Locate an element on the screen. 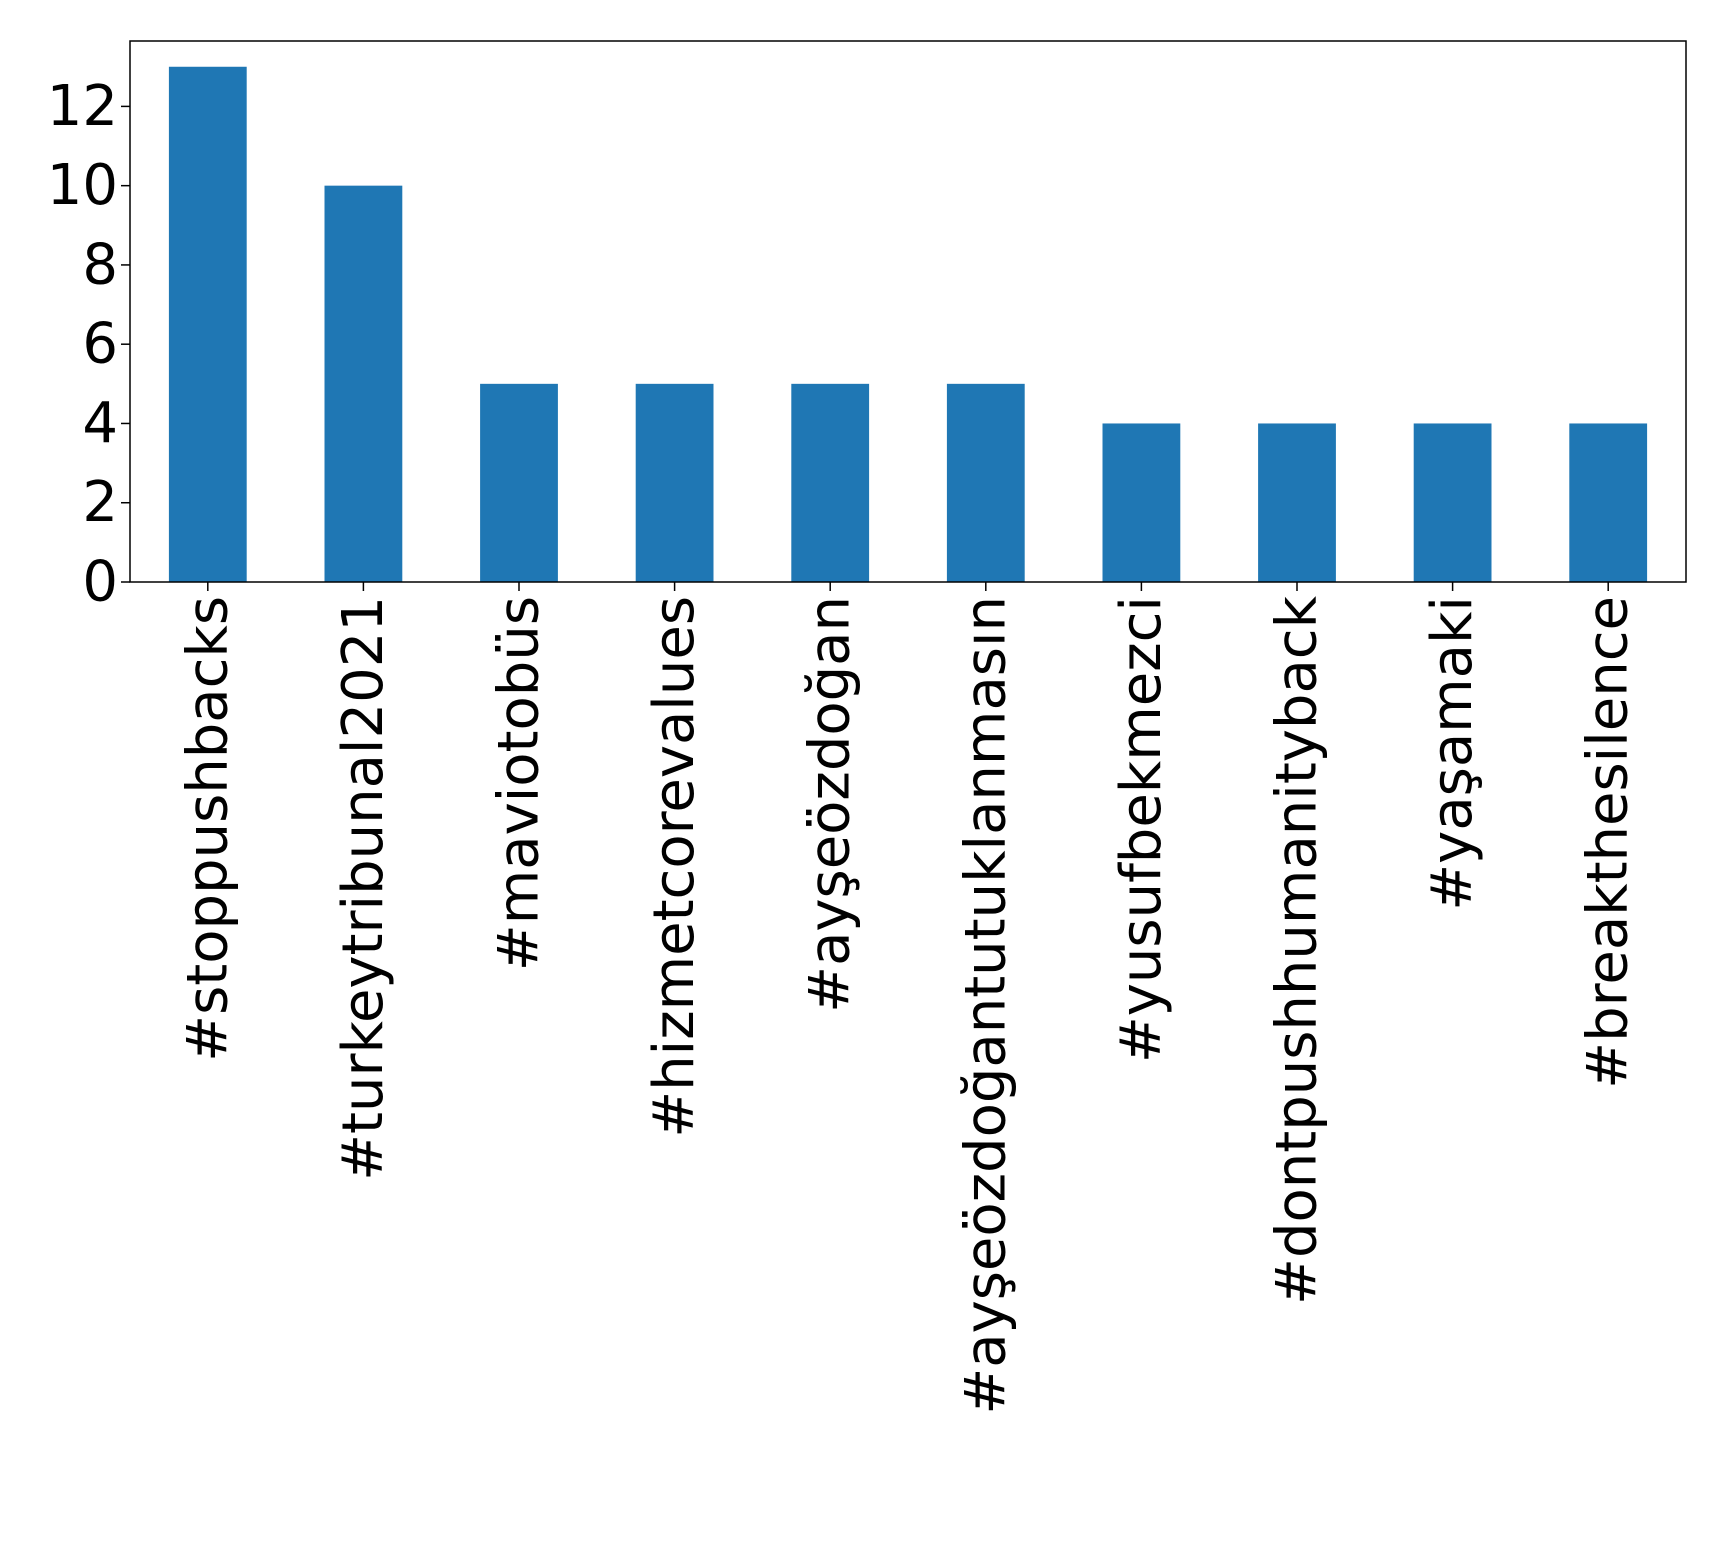 This screenshot has width=1719, height=1541. y-tick-label-3: 6 is located at coordinates (100, 344).